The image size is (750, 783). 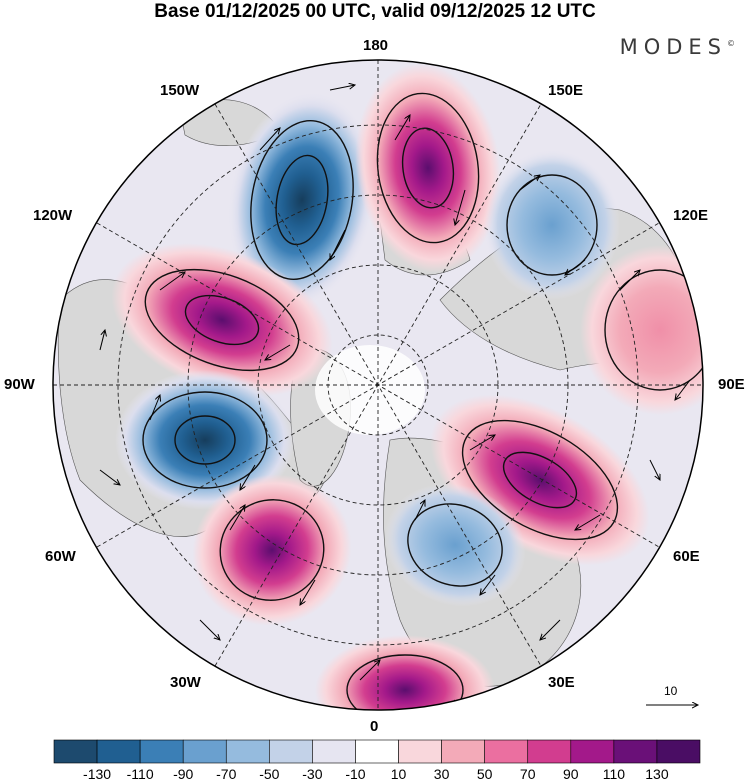 What do you see at coordinates (53, 215) in the screenshot?
I see `lon-label-120w: 120W` at bounding box center [53, 215].